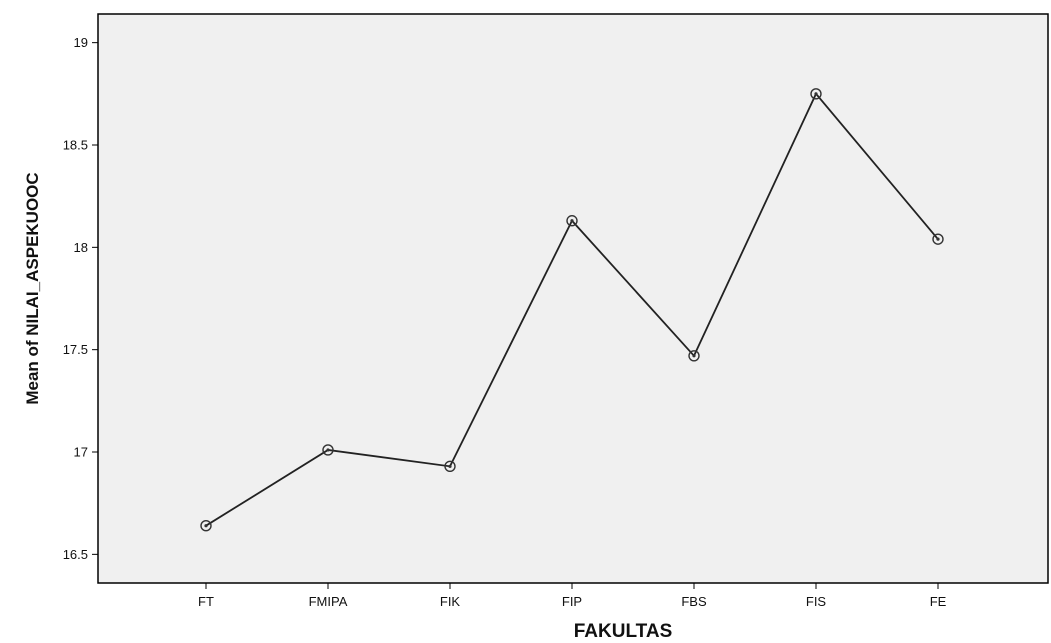 Image resolution: width=1051 pixels, height=643 pixels. I want to click on x-axis-title: FAKULTAS, so click(623, 631).